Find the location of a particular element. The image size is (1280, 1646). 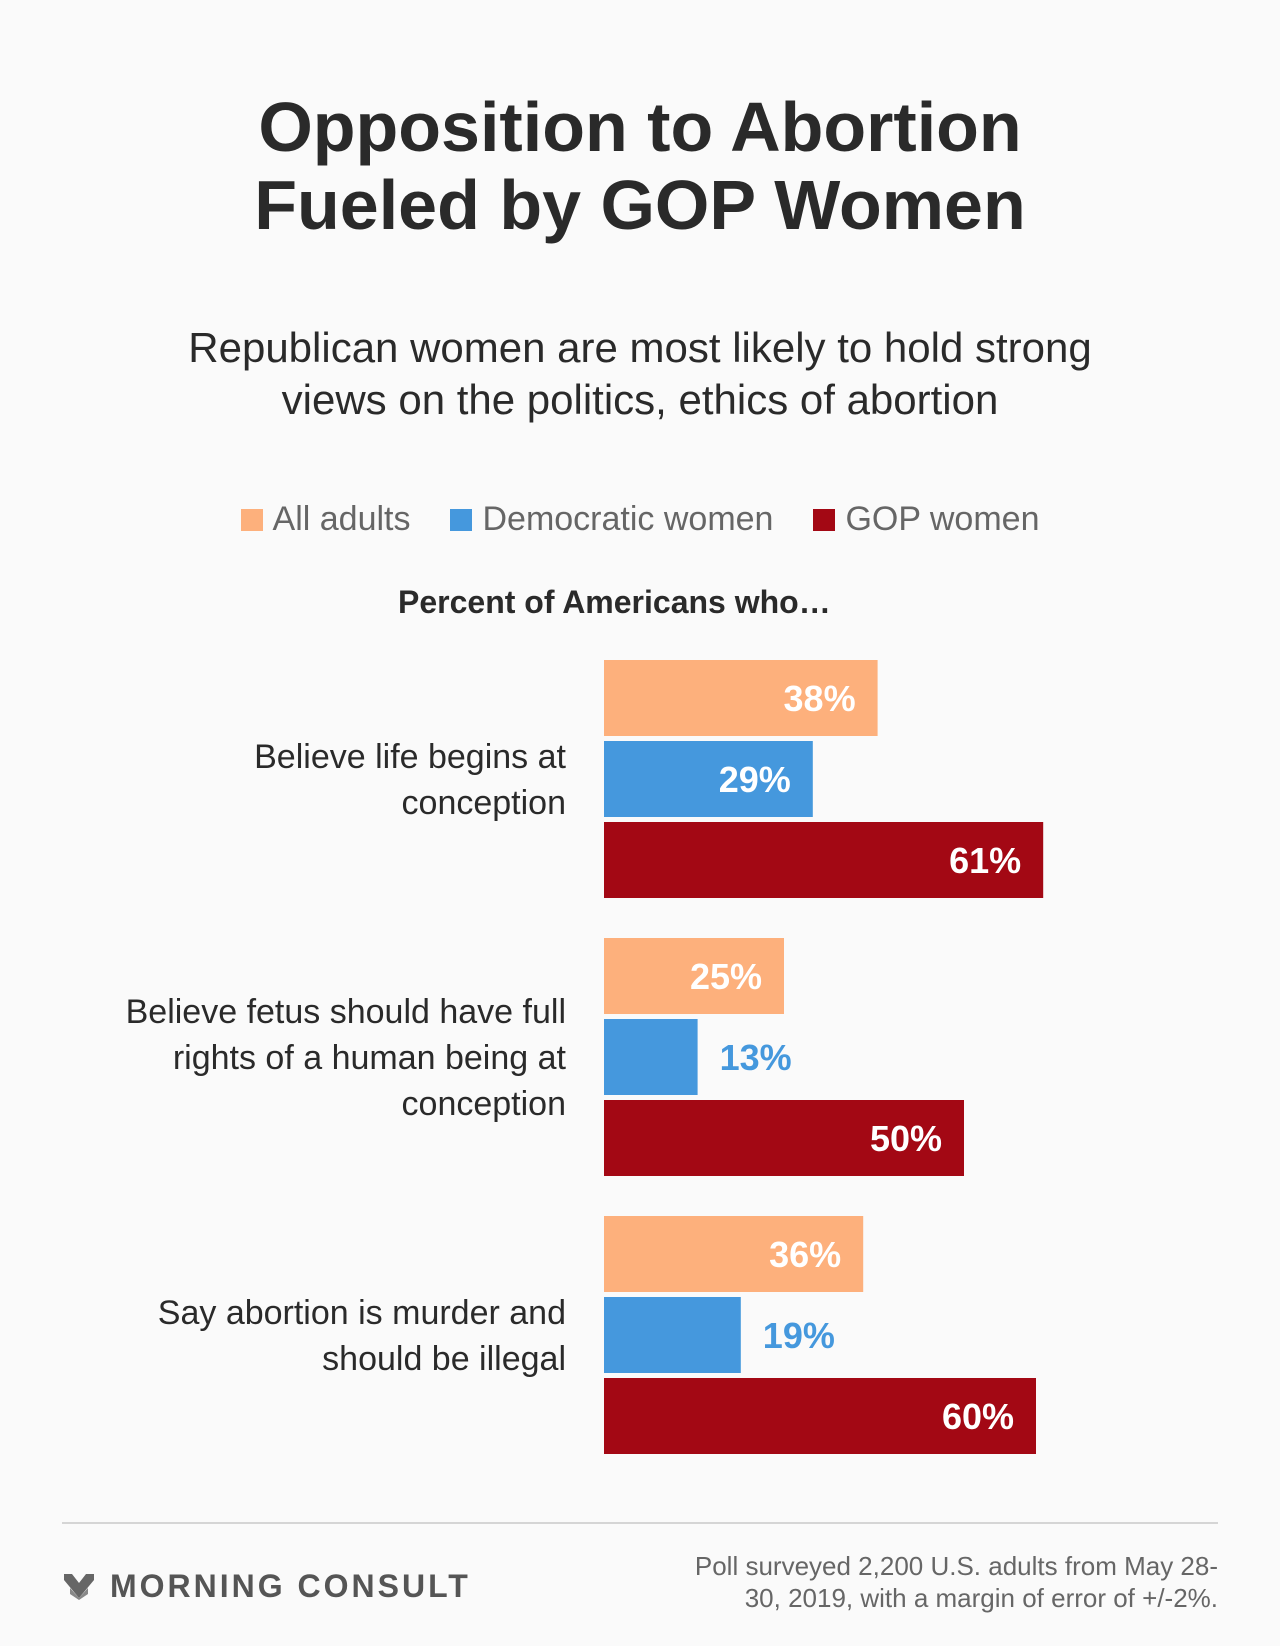

data-label-all-adults-1: 38% is located at coordinates (820, 698).